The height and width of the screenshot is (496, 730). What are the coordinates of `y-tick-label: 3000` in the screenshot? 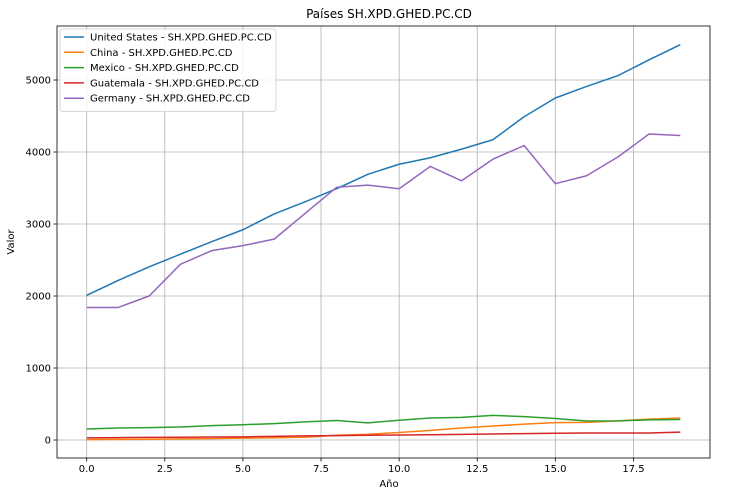 It's located at (38, 225).